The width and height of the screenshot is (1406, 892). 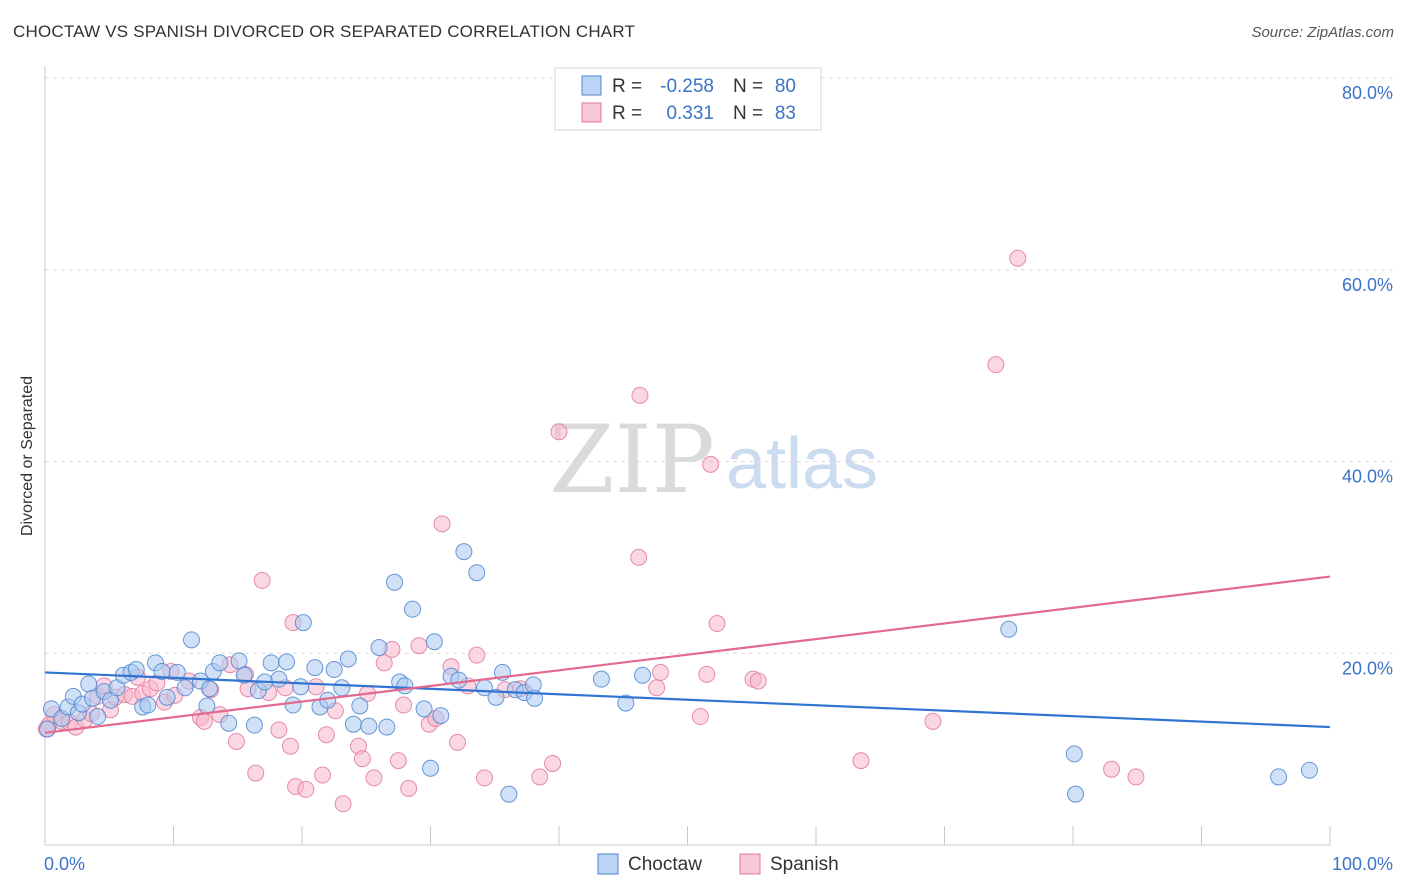 I want to click on spanish-n-value: 83, so click(x=785, y=113).